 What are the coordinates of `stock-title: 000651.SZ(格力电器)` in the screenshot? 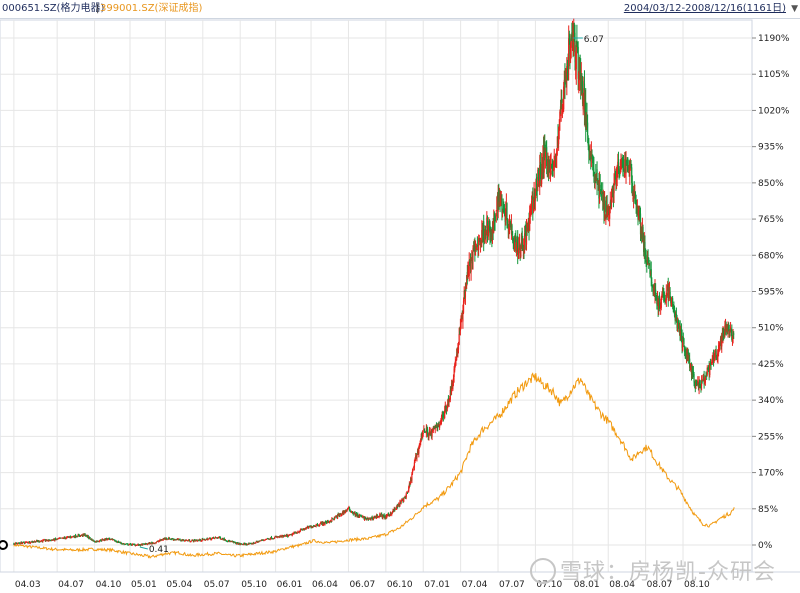 It's located at (53, 8).